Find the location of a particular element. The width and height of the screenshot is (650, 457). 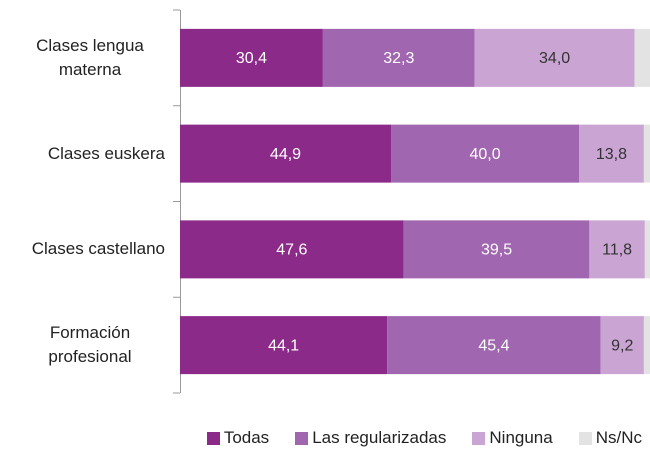

value-label: 11,8 is located at coordinates (617, 250).